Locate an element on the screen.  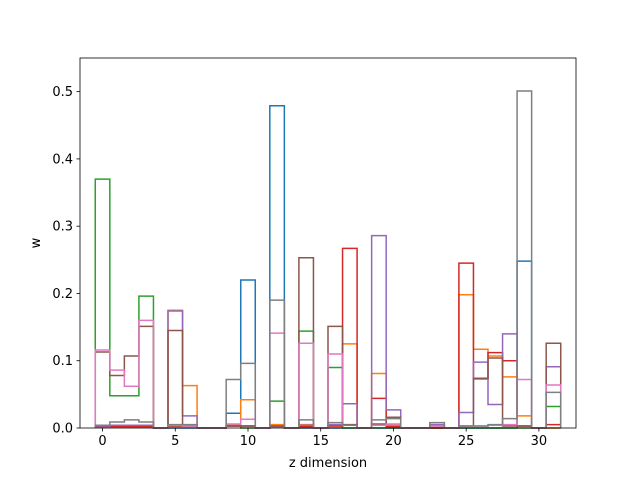
y-tick-label: 0.1 is located at coordinates (62, 361).